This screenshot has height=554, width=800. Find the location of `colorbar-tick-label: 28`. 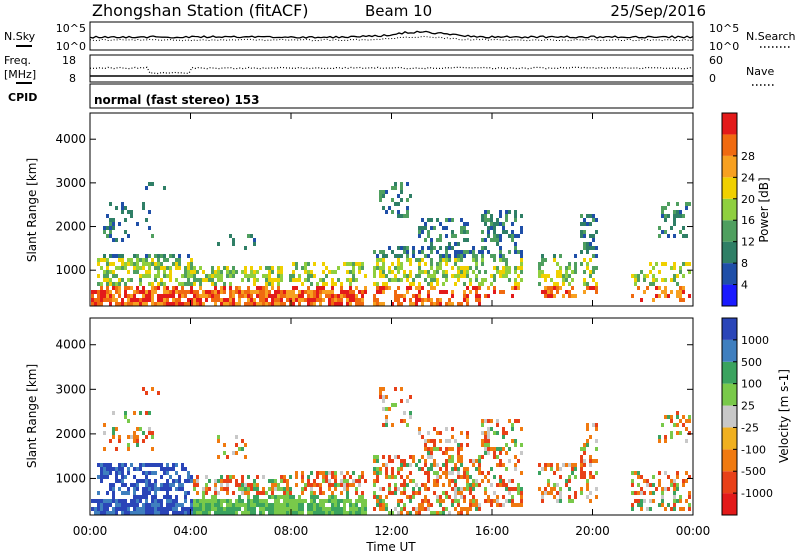

colorbar-tick-label: 28 is located at coordinates (748, 156).